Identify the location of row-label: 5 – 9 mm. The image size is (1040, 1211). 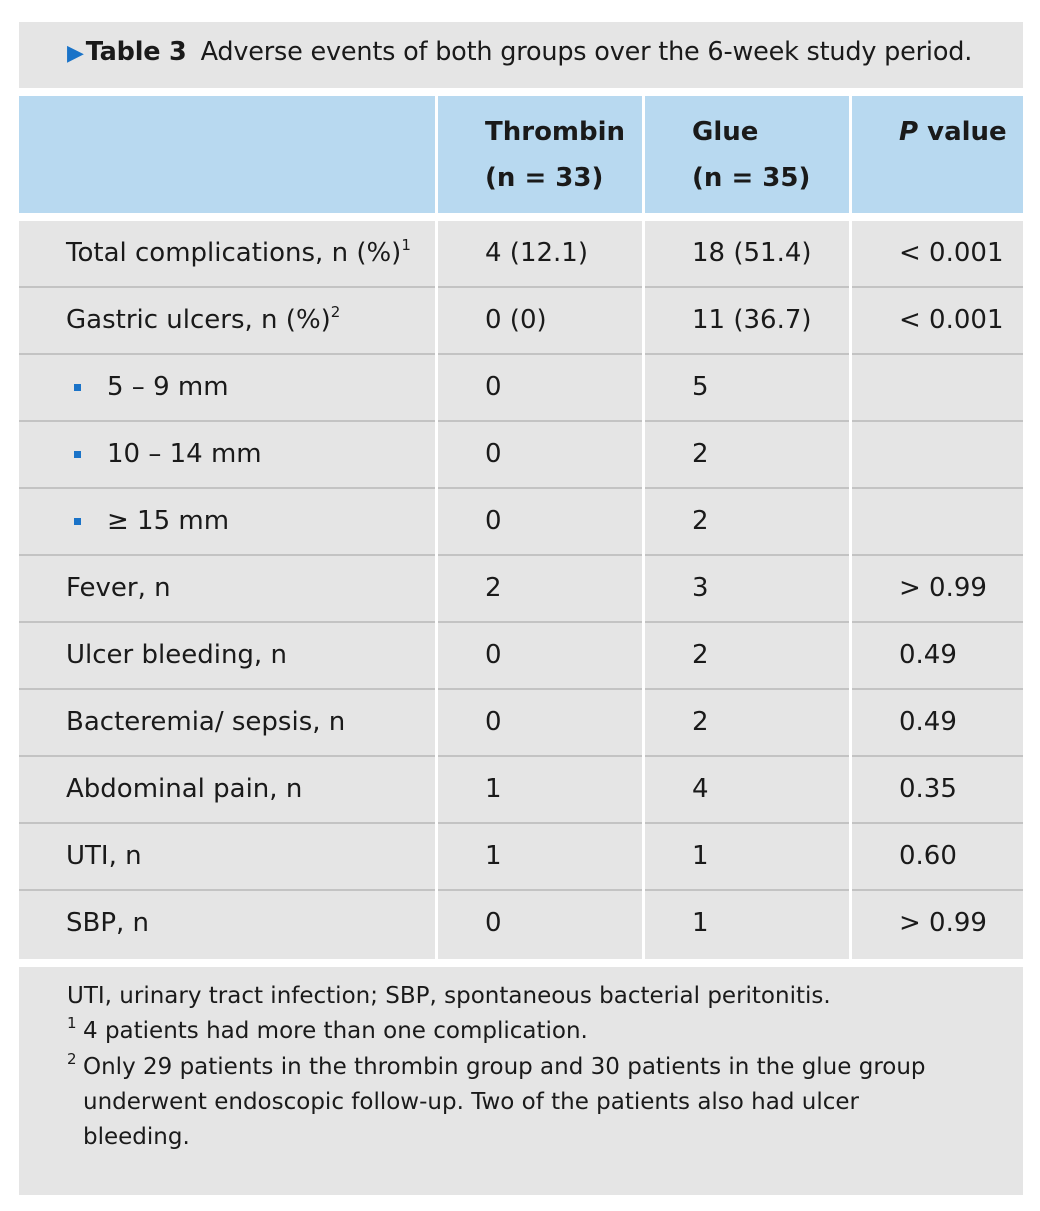
(168, 387).